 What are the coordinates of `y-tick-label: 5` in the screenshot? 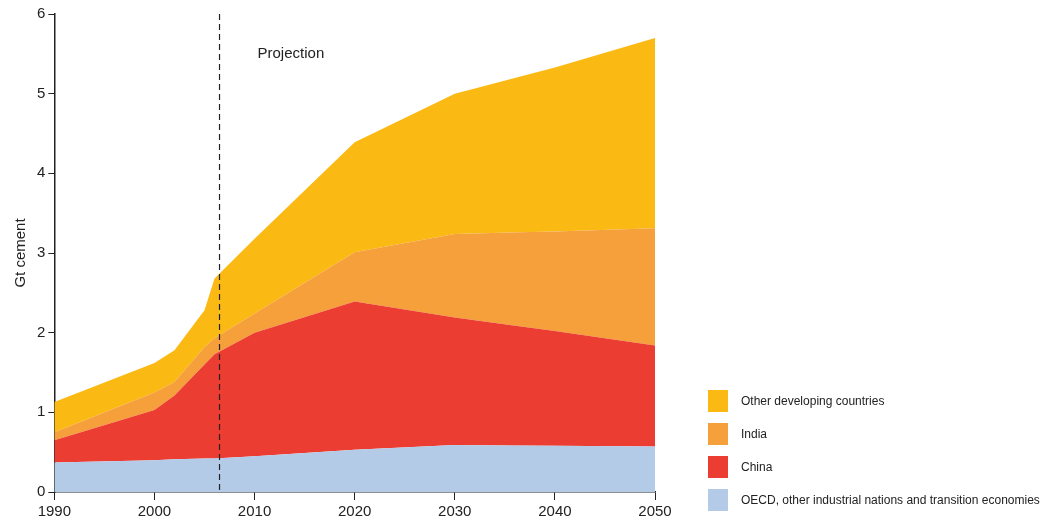 It's located at (41, 92).